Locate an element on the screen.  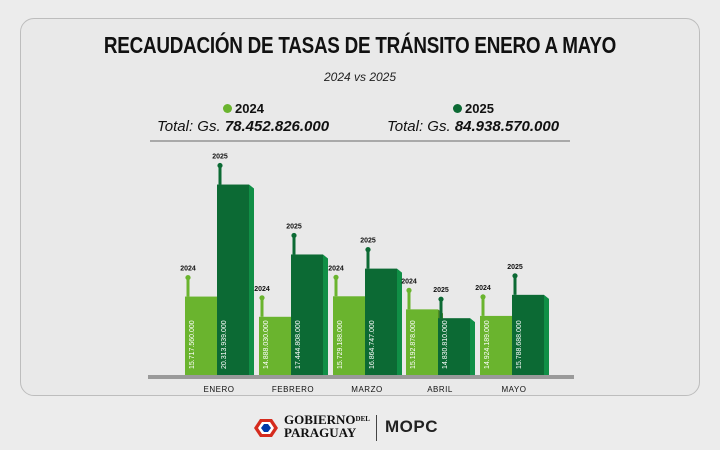
legend-label-2024: 2024 is located at coordinates (249, 108).